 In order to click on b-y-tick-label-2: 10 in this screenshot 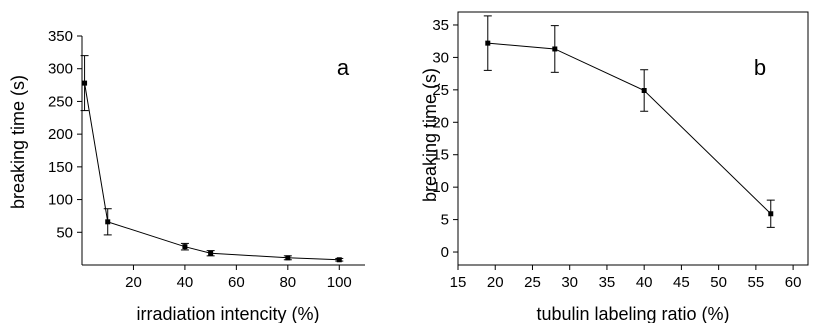, I will do `click(440, 187)`.